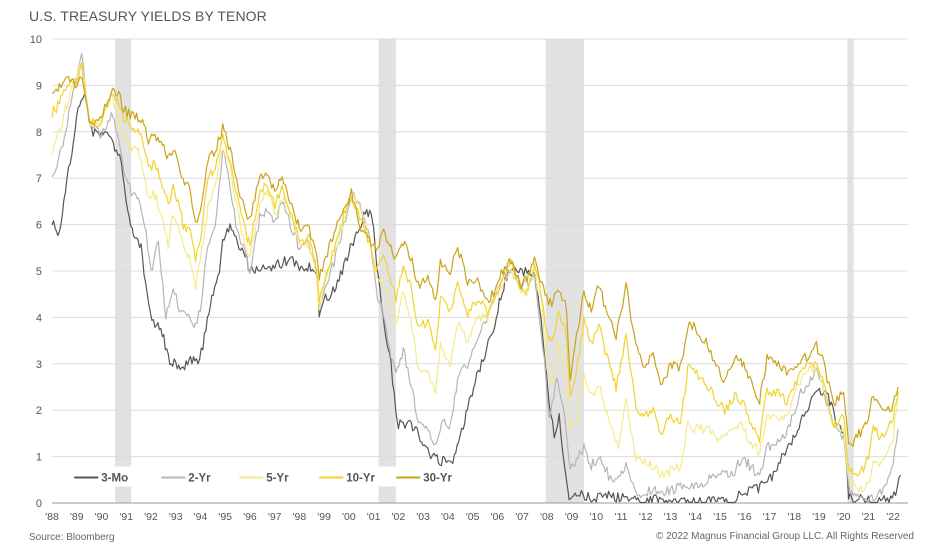 The height and width of the screenshot is (548, 936). I want to click on x-tick-label: '10, so click(596, 517).